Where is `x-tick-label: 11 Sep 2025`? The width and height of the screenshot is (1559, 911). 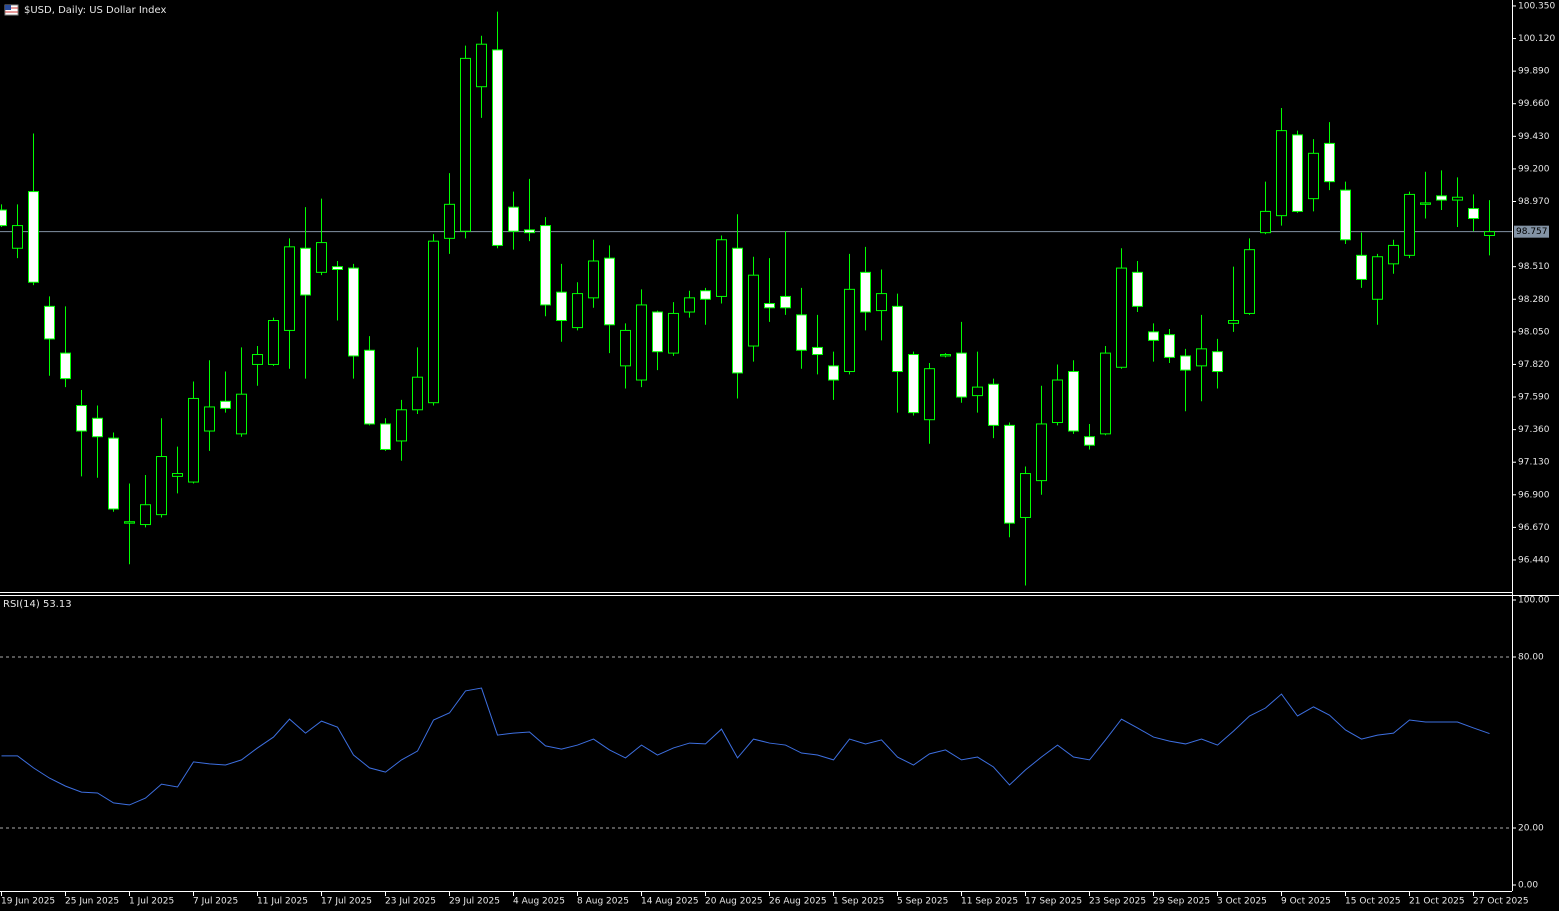
x-tick-label: 11 Sep 2025 is located at coordinates (989, 902).